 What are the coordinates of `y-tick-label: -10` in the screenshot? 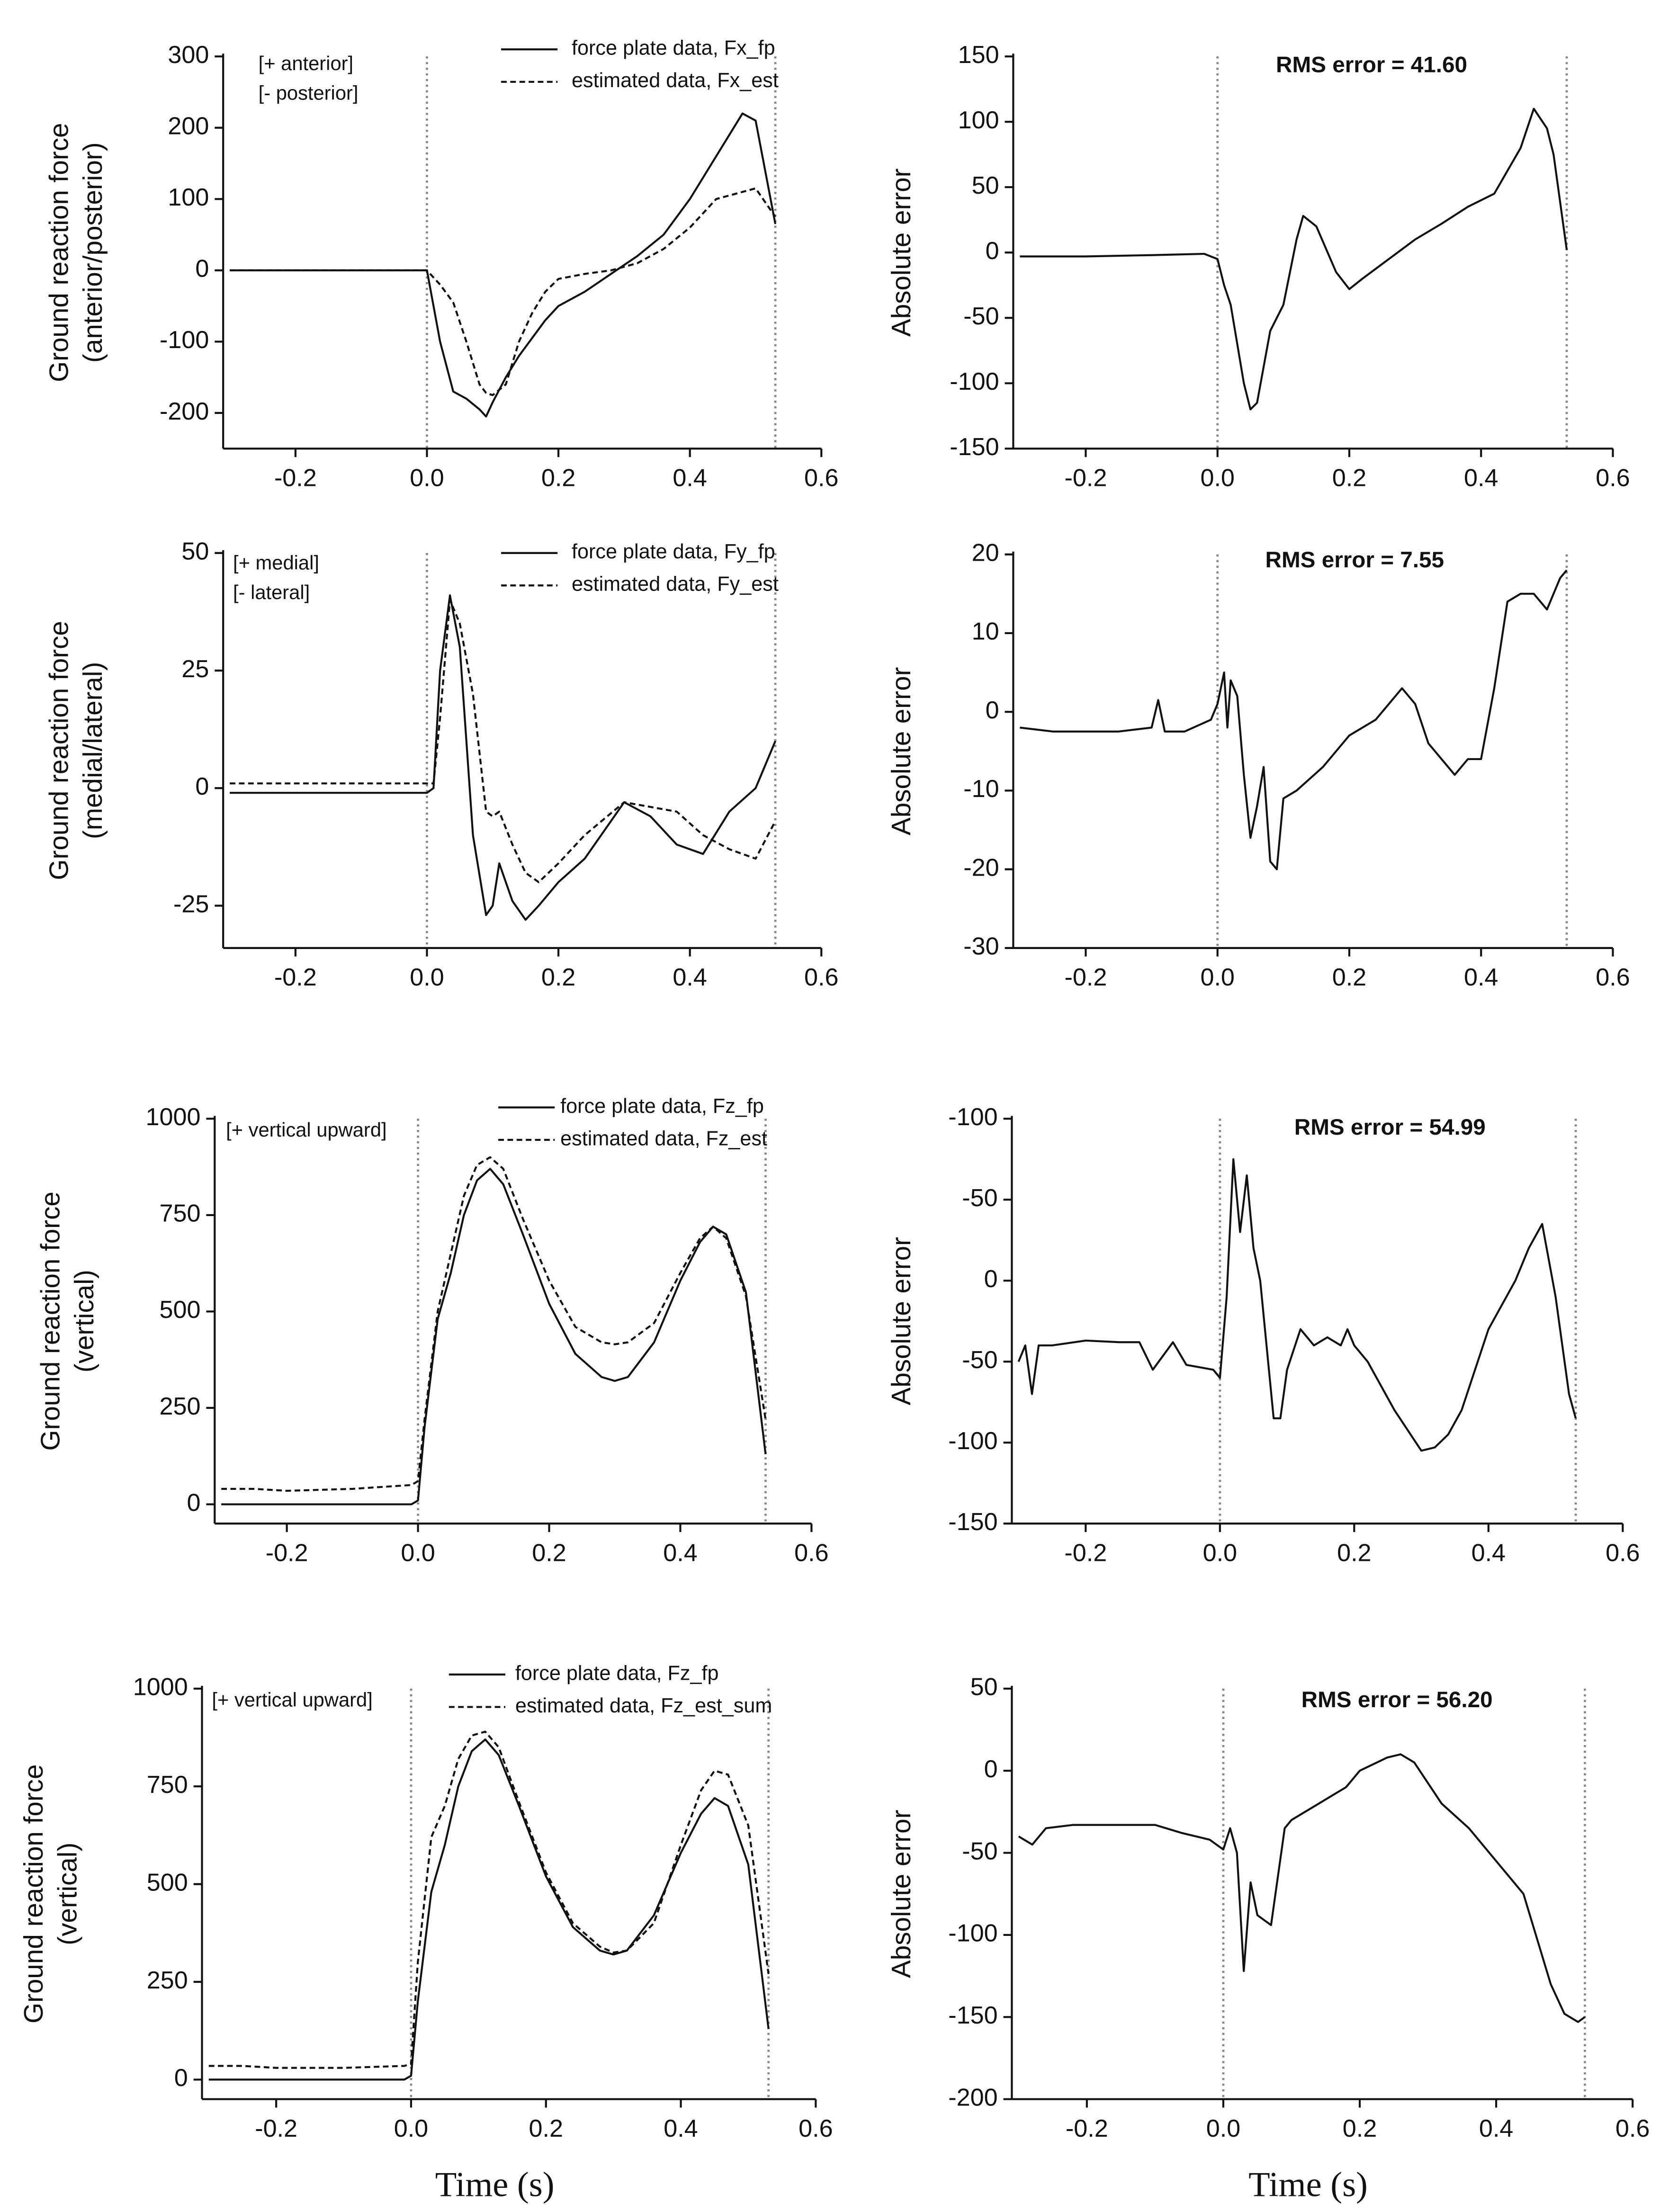 It's located at (981, 789).